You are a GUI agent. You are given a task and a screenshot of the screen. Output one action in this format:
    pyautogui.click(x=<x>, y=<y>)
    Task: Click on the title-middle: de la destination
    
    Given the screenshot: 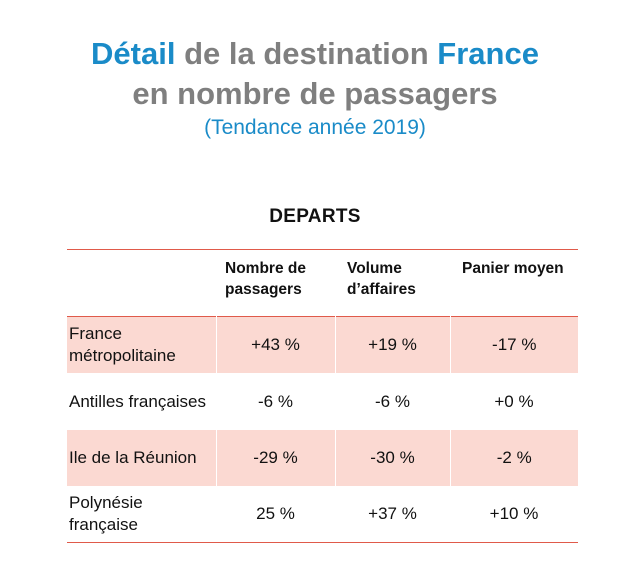 What is the action you would take?
    pyautogui.click(x=306, y=53)
    